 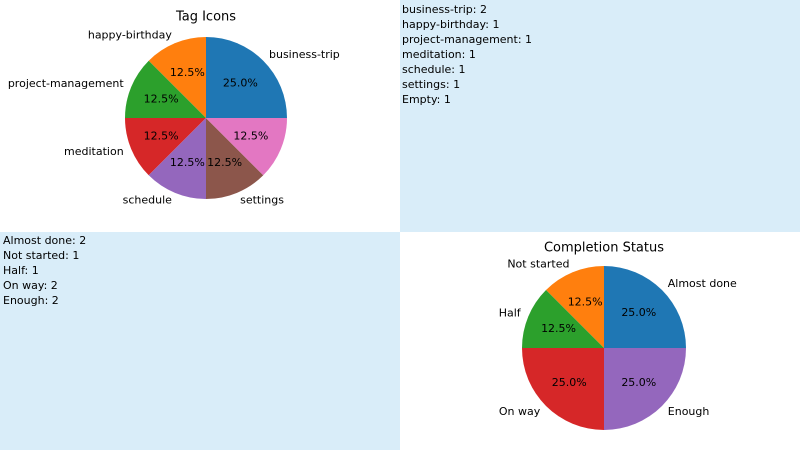 I want to click on list-item: Enough: 2, so click(x=31, y=300).